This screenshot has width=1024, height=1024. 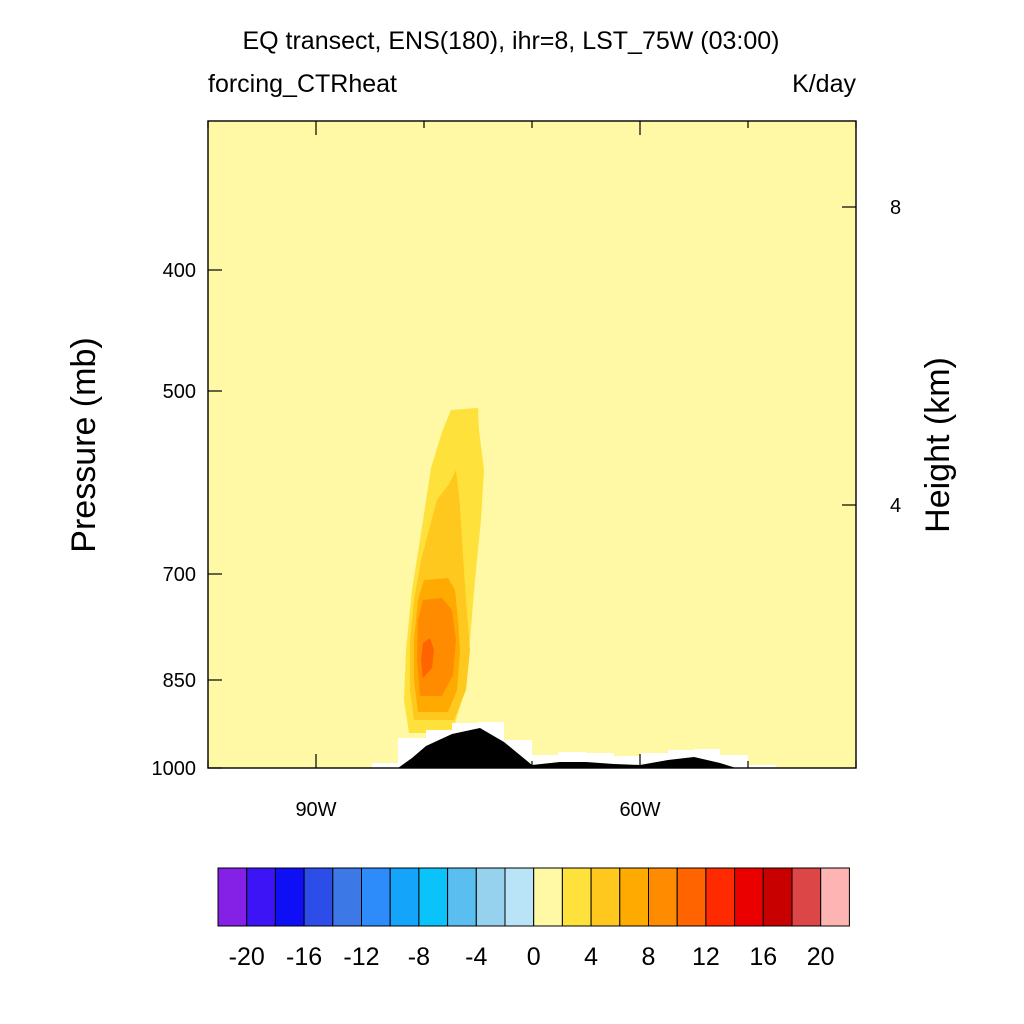 What do you see at coordinates (706, 957) in the screenshot?
I see `colorbar-label: 12` at bounding box center [706, 957].